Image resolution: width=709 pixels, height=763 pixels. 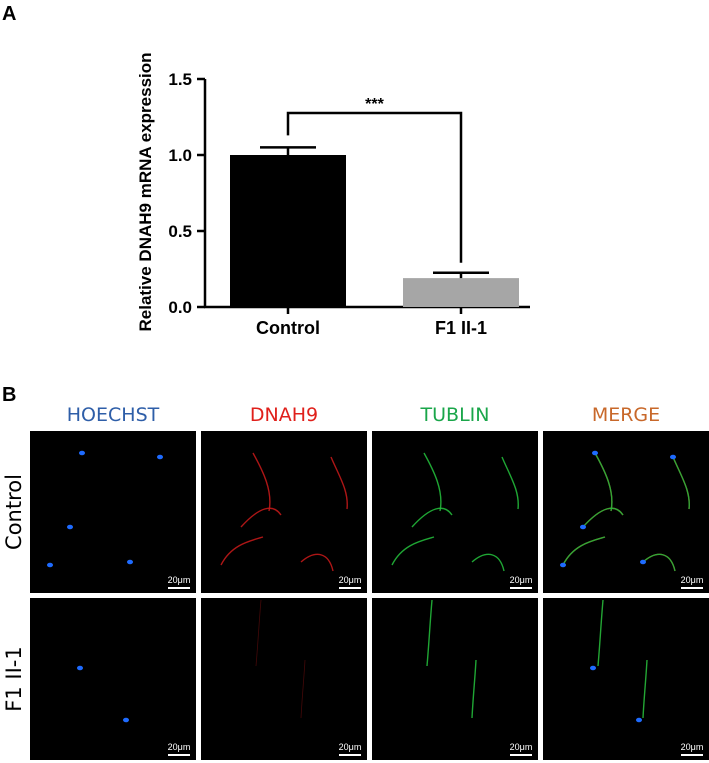 I want to click on image-panel-control-hoechst: 20μm, so click(x=113, y=512).